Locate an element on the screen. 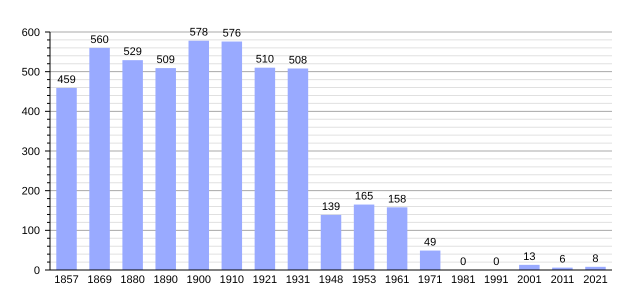  y-tick-label: 0 is located at coordinates (37, 270).